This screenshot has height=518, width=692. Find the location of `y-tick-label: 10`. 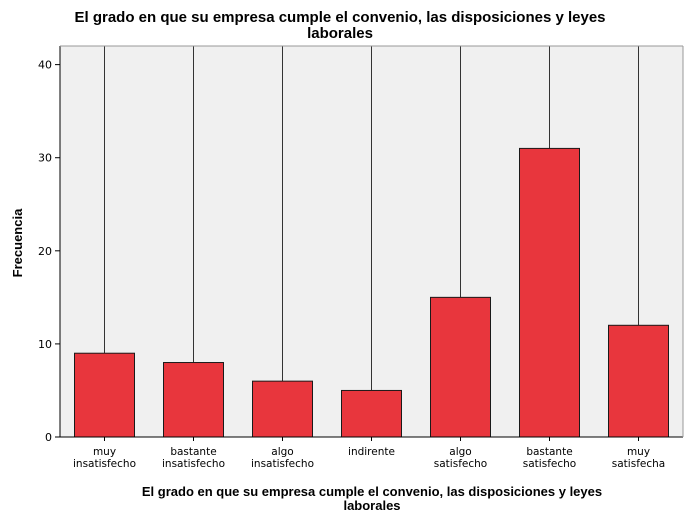

y-tick-label: 10 is located at coordinates (45, 344).